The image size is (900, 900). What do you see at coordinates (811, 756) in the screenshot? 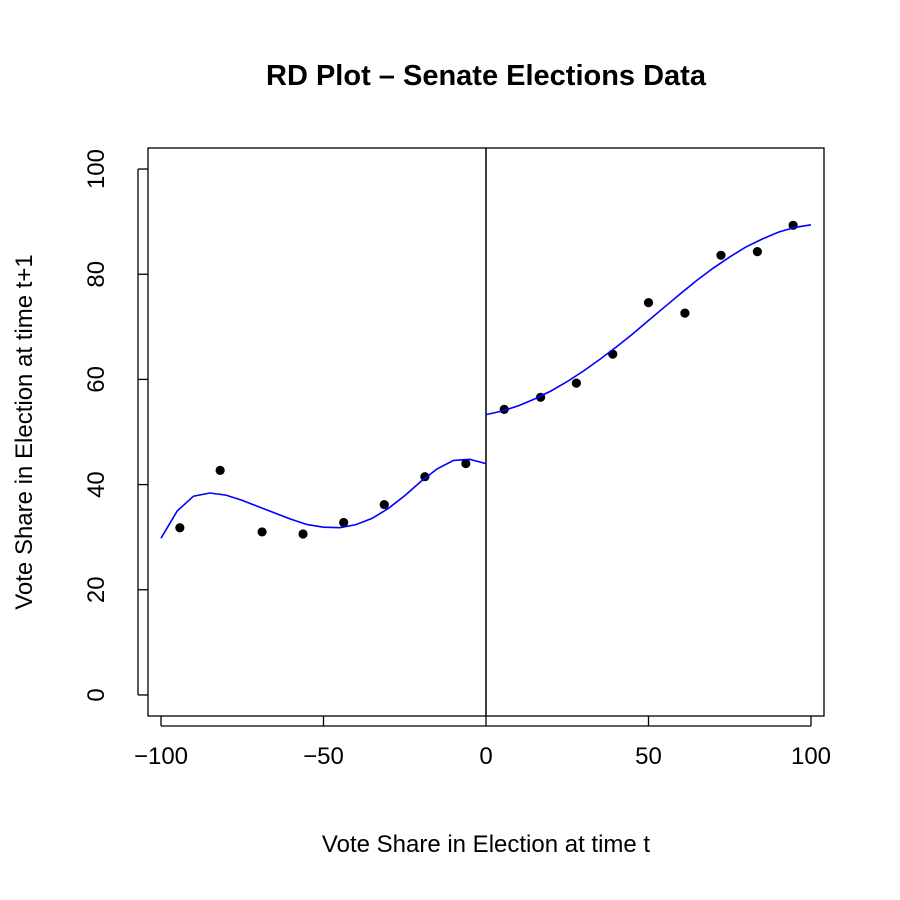
I see `x-tick-label: 100` at bounding box center [811, 756].